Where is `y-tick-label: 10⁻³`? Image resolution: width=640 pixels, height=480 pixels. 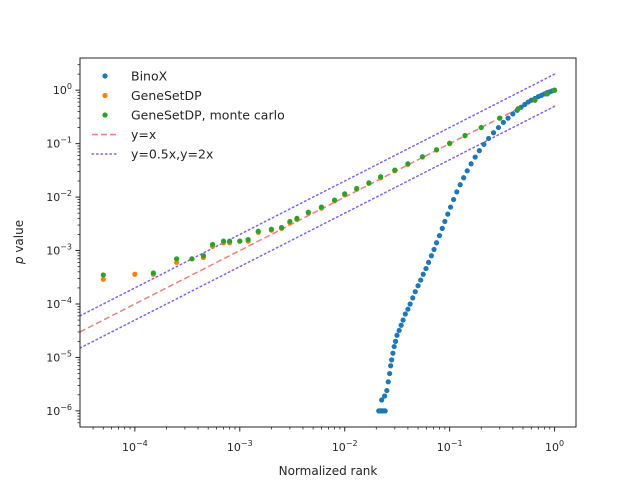 y-tick-label: 10⁻³ is located at coordinates (59, 250).